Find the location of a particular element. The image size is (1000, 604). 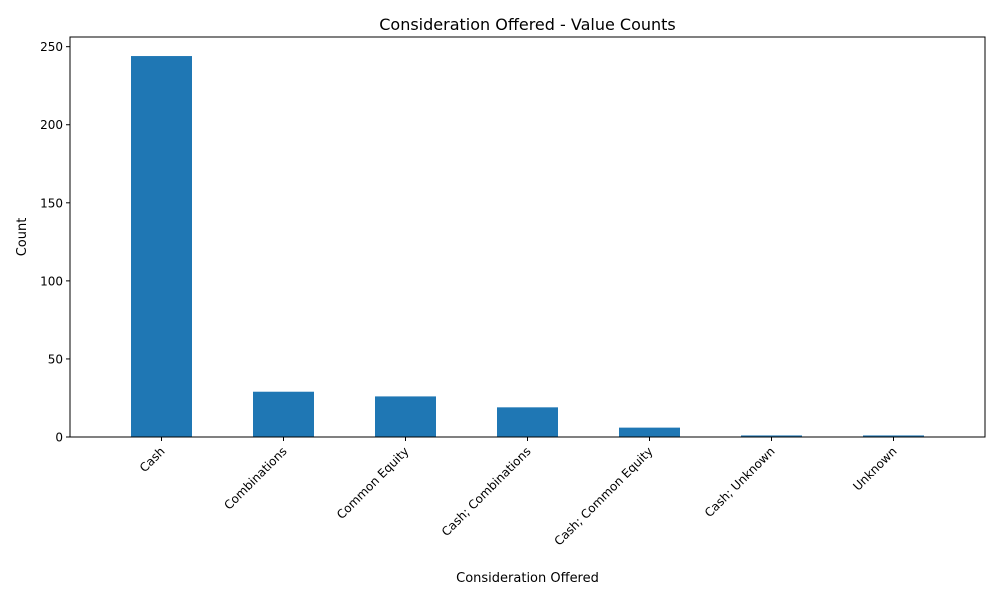

y-tick-label: 50 is located at coordinates (55, 359).